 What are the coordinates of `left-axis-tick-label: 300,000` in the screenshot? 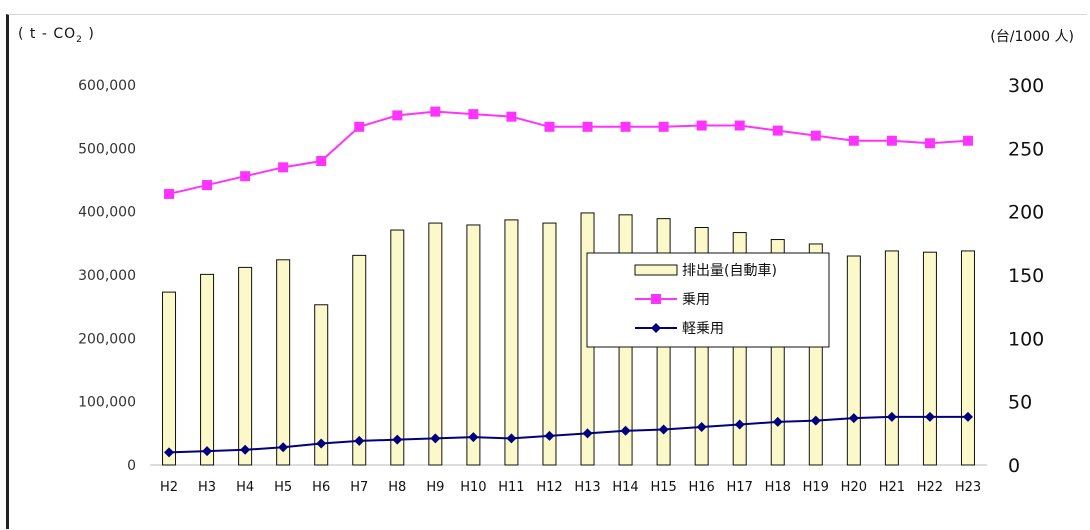 It's located at (107, 276).